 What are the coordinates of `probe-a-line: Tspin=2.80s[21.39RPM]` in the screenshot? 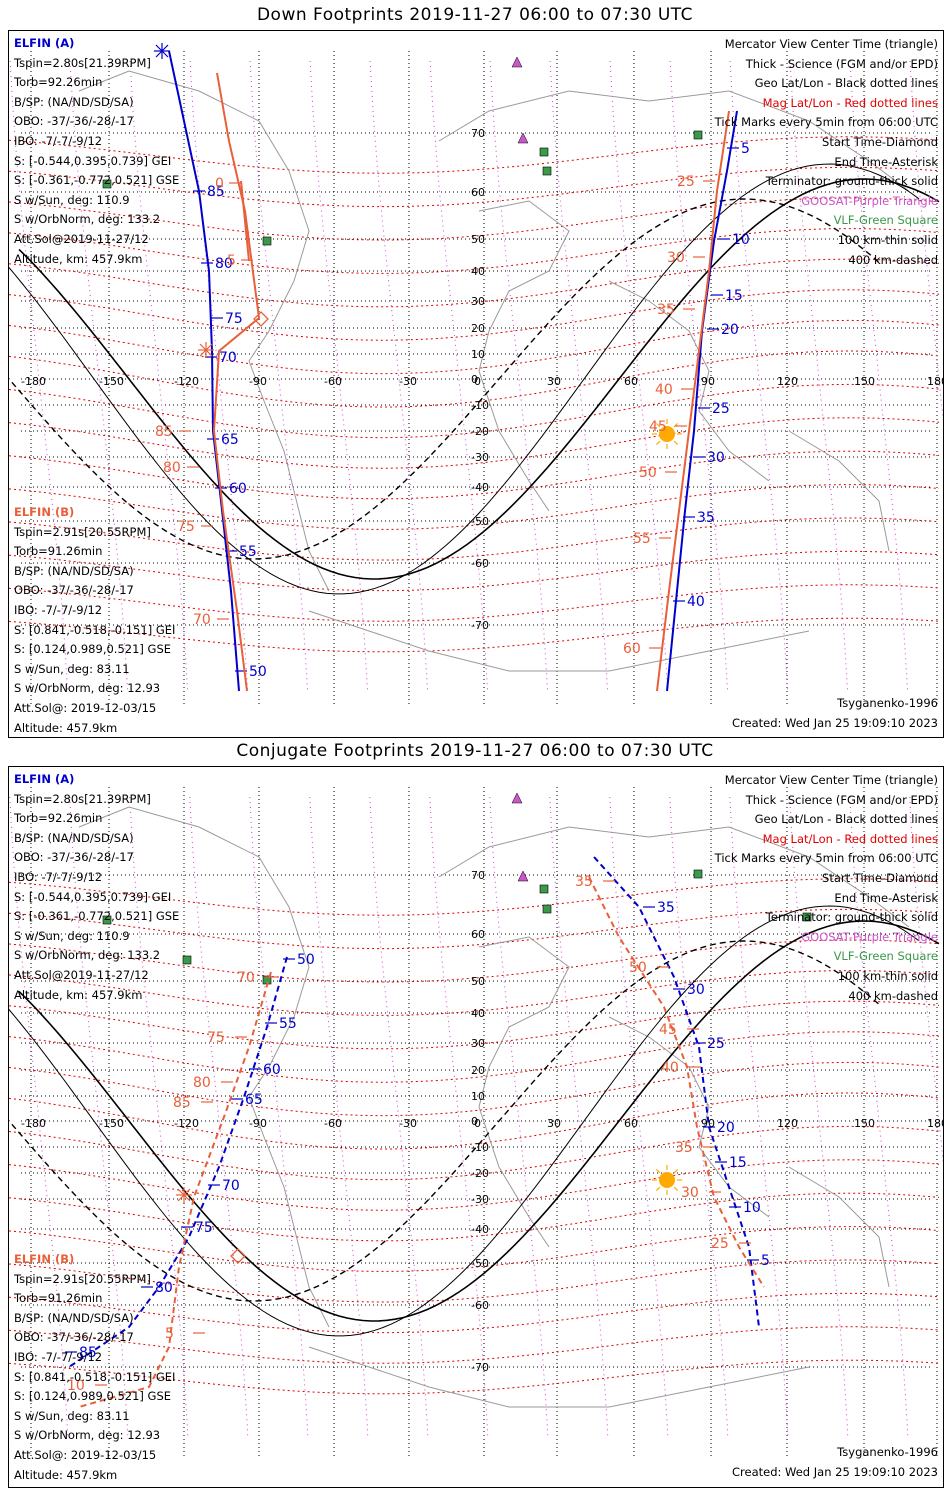 It's located at (82, 798).